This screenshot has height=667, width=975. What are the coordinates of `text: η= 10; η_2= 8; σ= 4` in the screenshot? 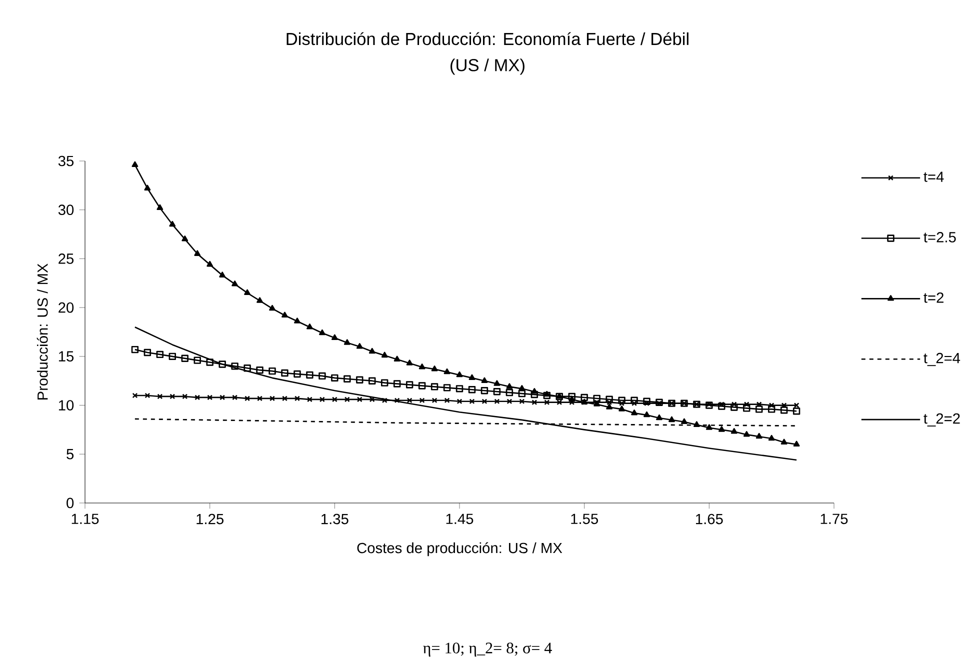 It's located at (487, 649).